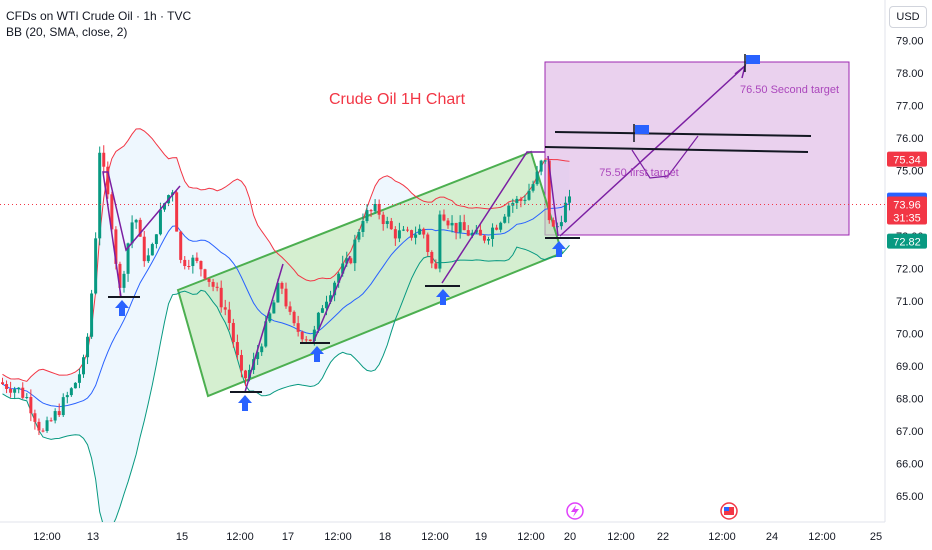 The image size is (932, 550). Describe the element at coordinates (665, 157) in the screenshot. I see `projection-zigzag` at that location.